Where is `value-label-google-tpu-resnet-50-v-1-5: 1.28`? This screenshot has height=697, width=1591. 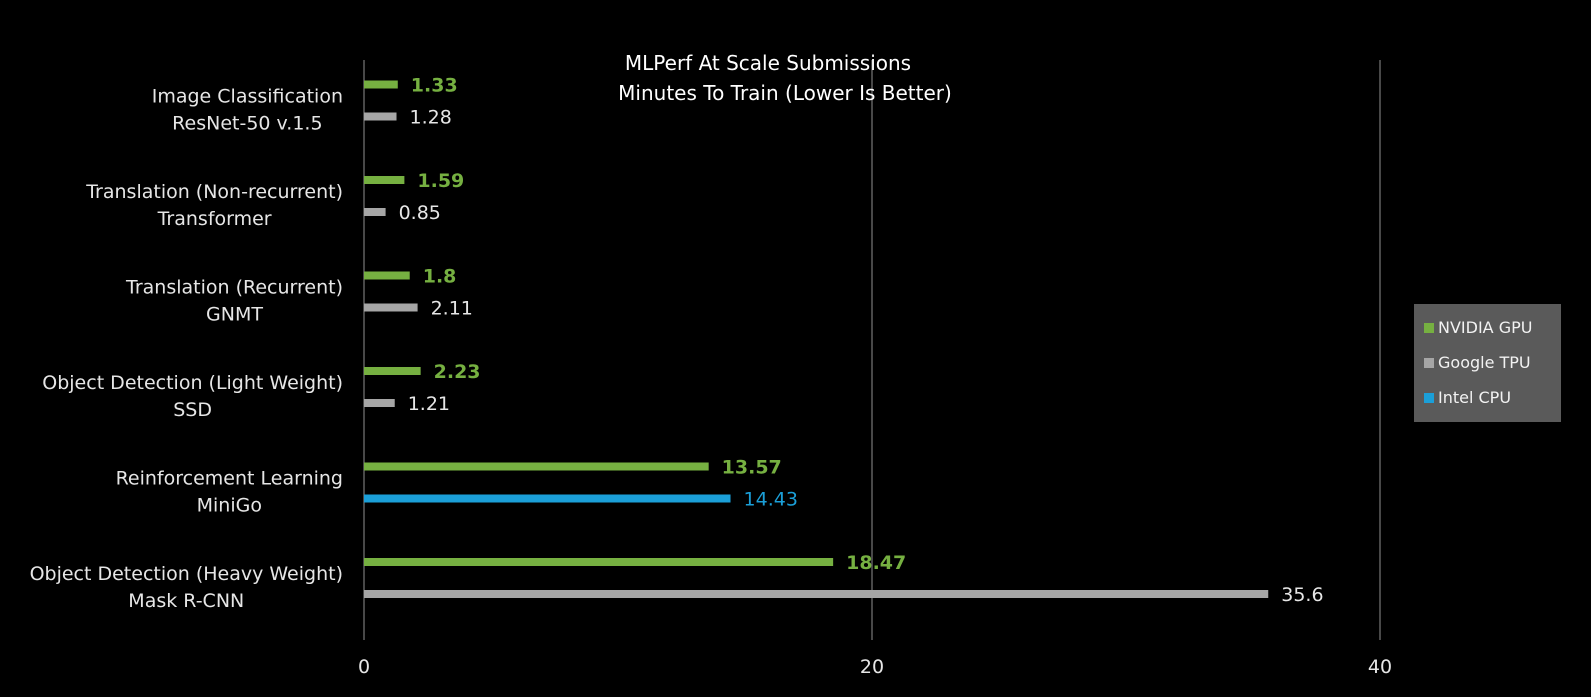 value-label-google-tpu-resnet-50-v-1-5: 1.28 is located at coordinates (431, 118).